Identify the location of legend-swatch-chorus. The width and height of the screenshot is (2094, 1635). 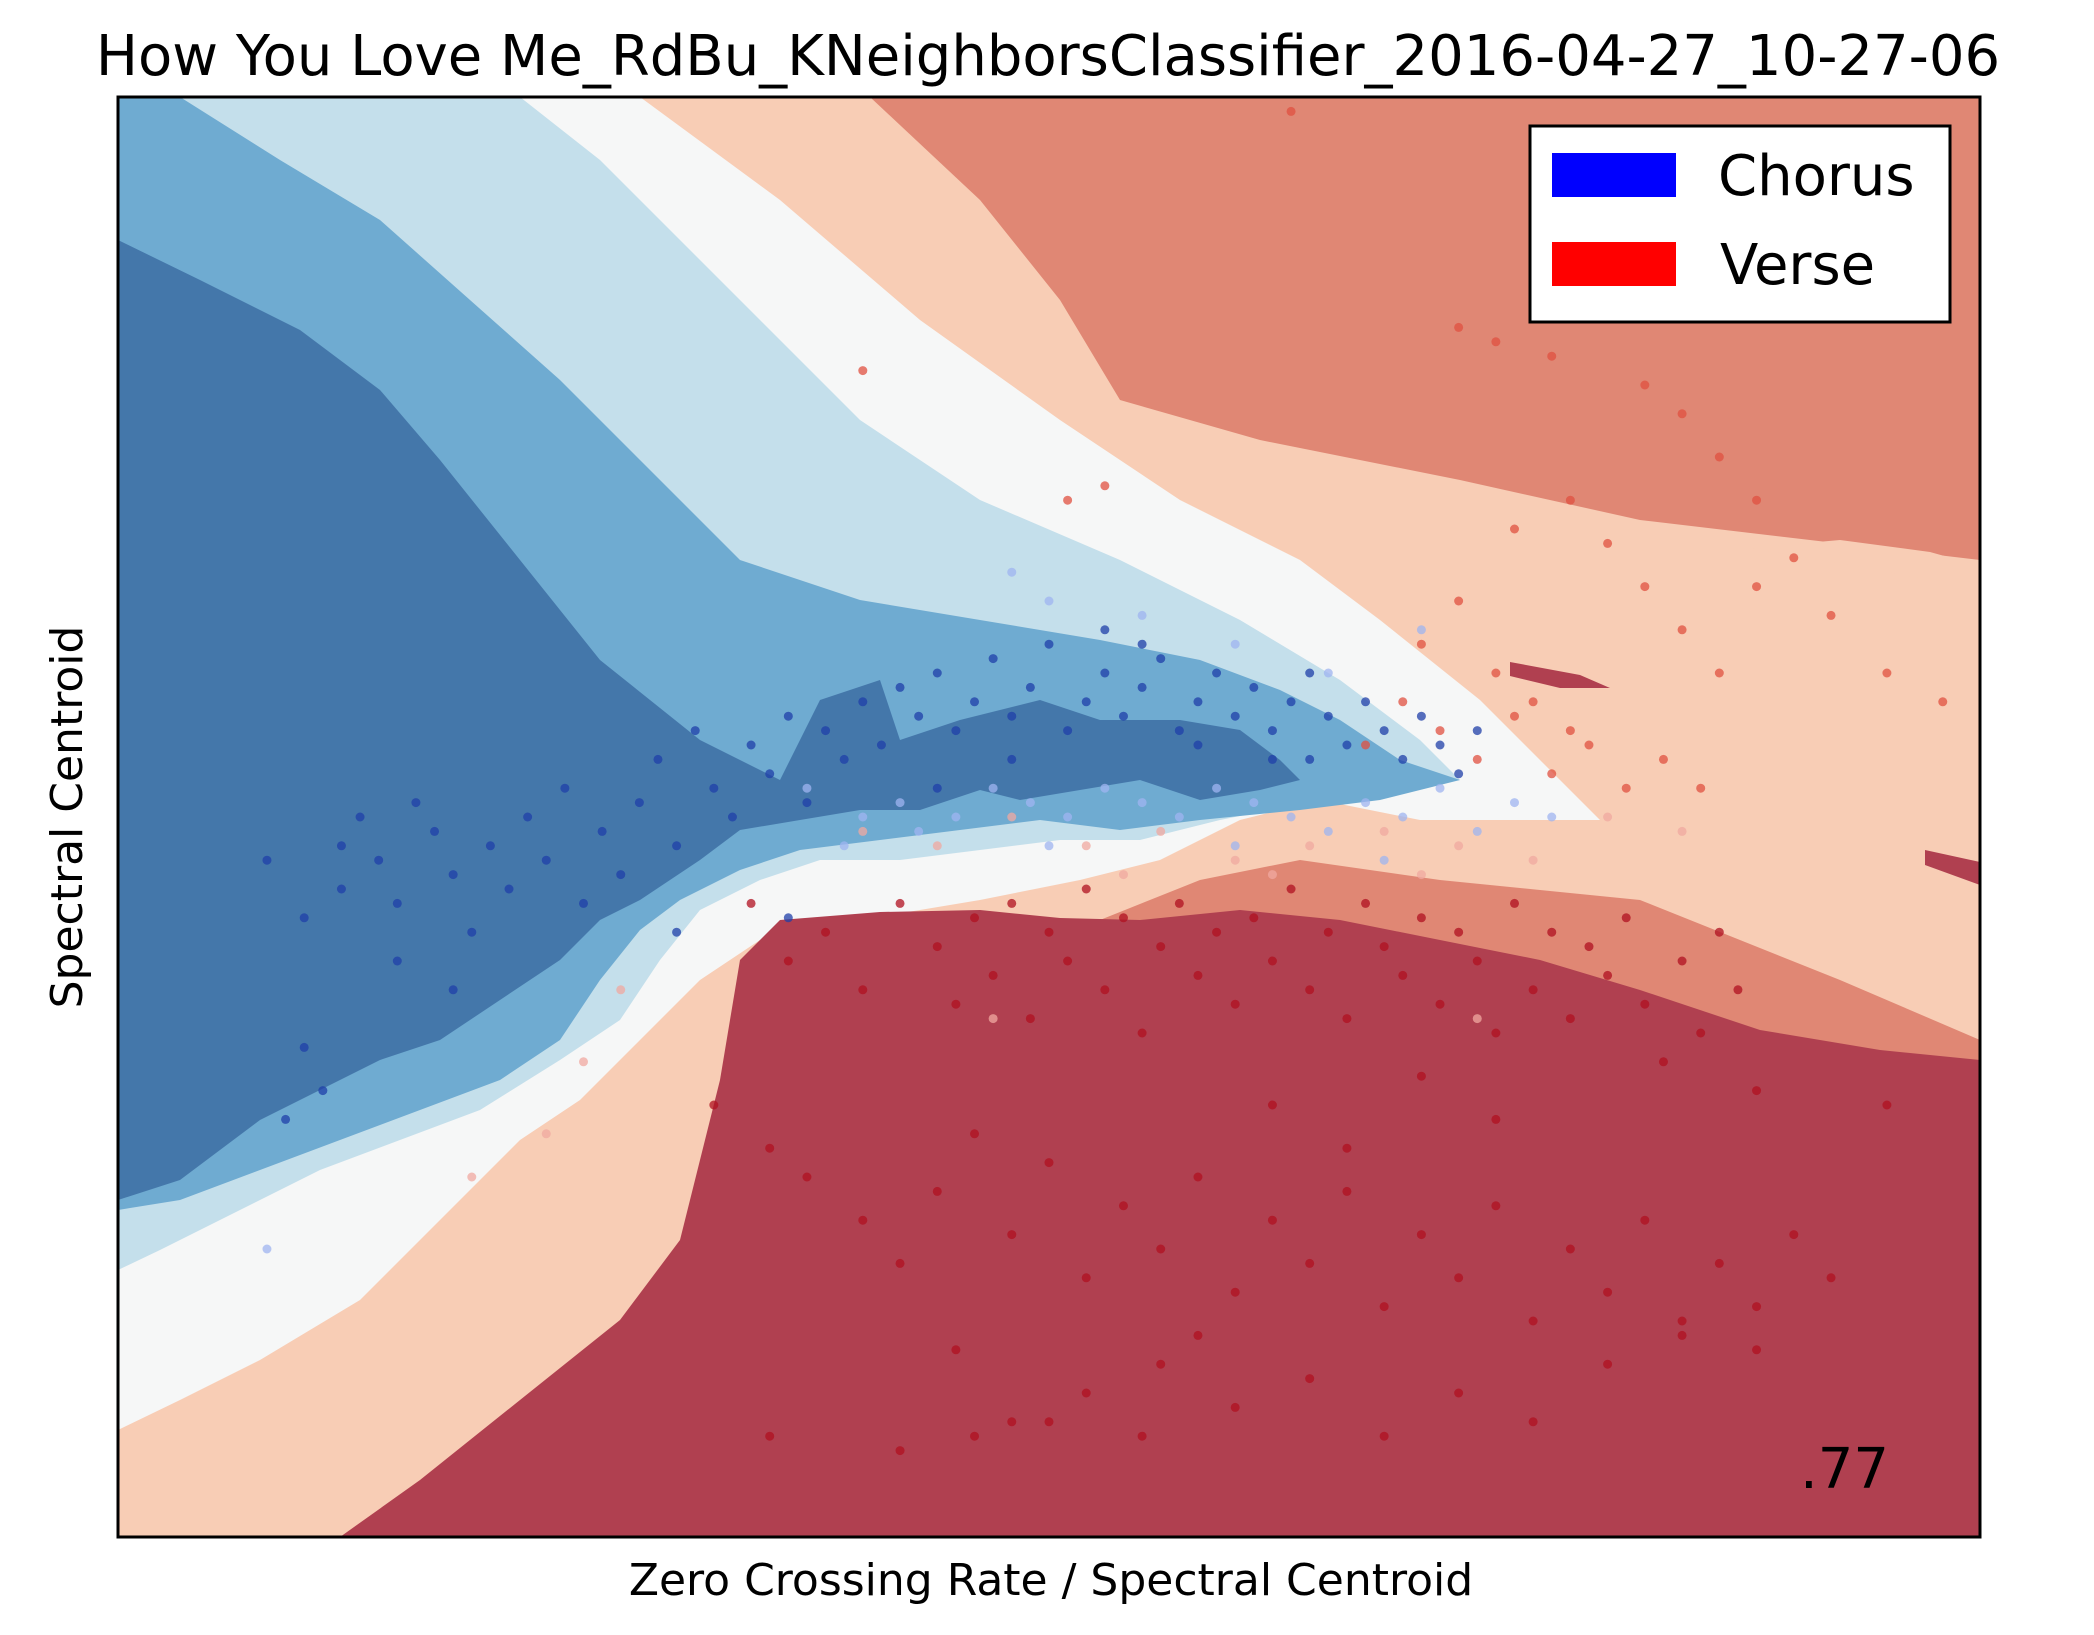
(1614, 175).